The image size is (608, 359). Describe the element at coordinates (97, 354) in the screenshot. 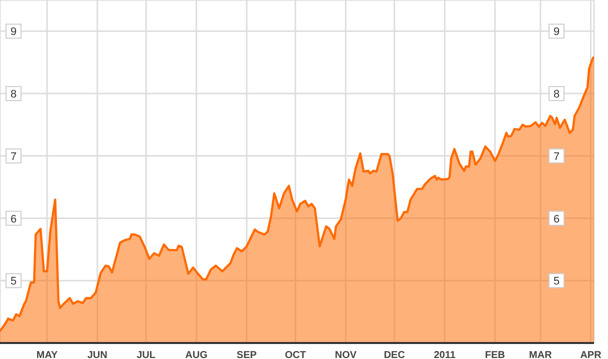

I see `x-tick-label: JUN` at that location.